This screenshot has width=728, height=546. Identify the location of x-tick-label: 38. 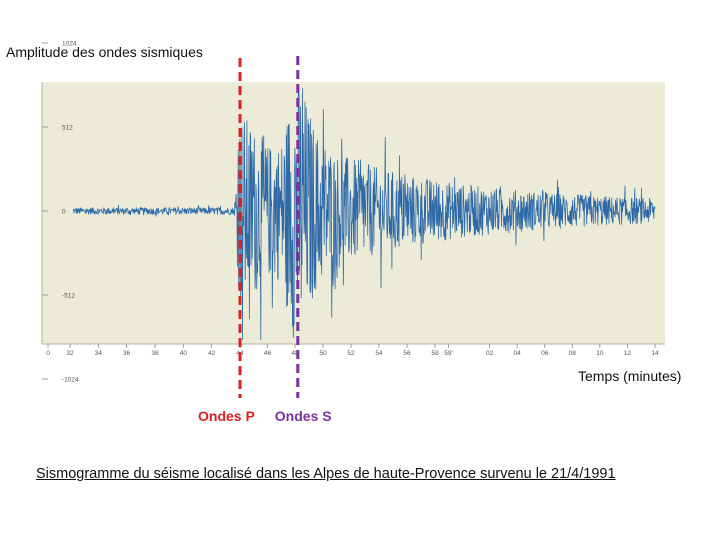
(155, 353).